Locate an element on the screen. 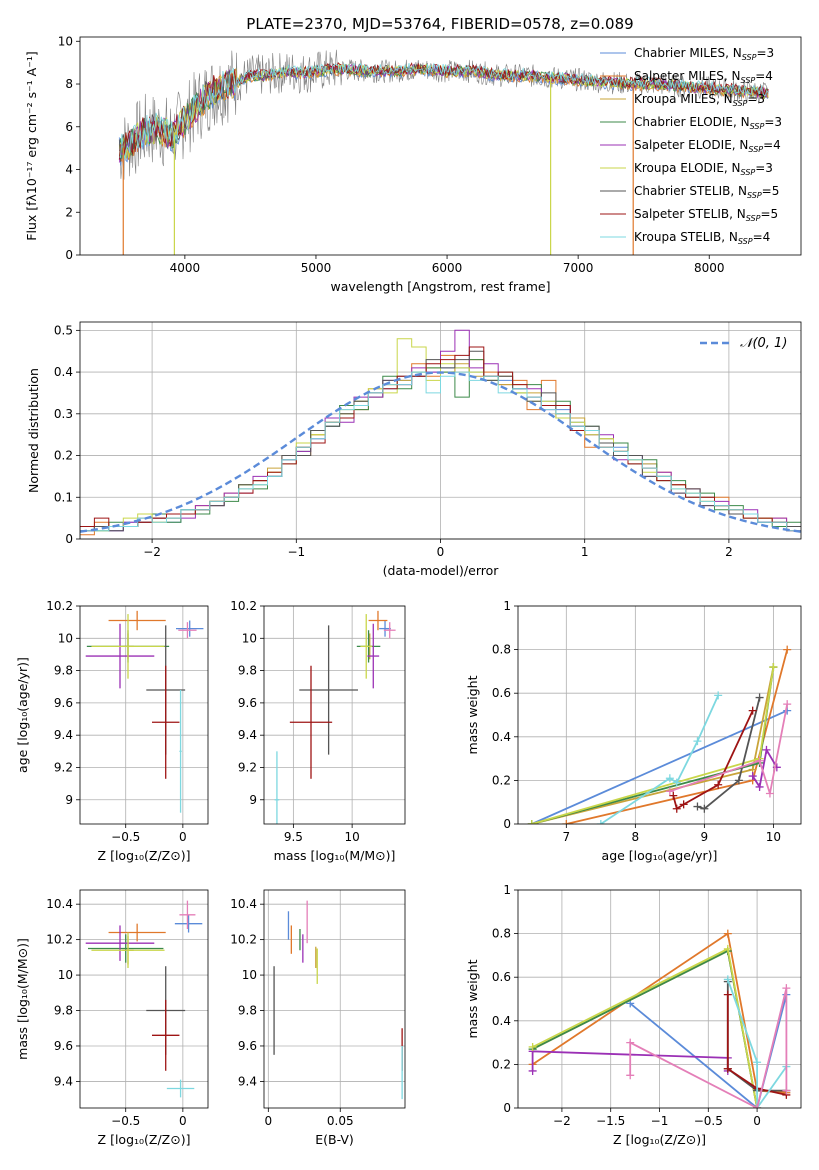 The width and height of the screenshot is (819, 1170). legend-entry: Chabrier STELIB, NSSP=5 is located at coordinates (706, 192).